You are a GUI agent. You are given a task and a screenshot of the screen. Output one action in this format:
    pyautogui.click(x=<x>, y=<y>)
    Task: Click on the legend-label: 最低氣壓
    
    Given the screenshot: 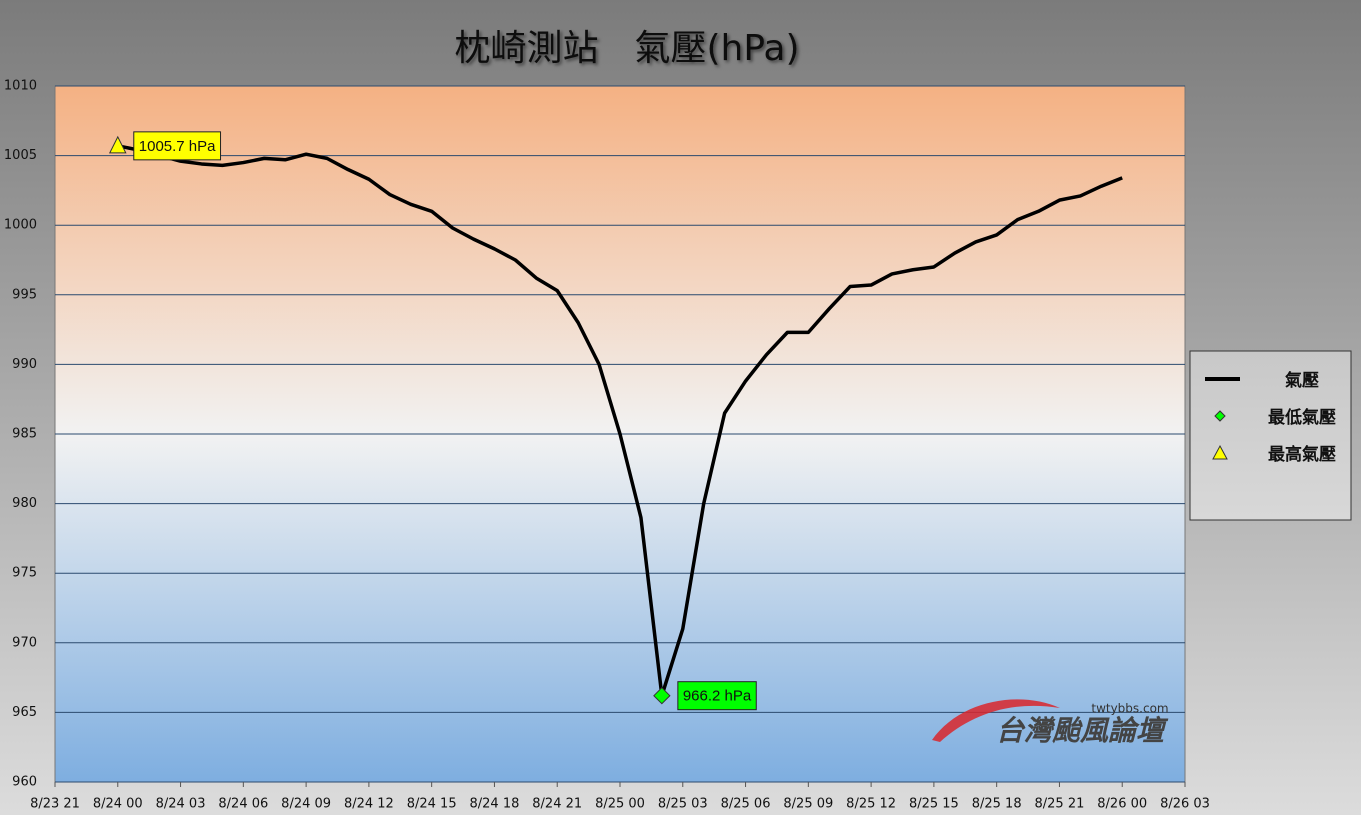 What is the action you would take?
    pyautogui.click(x=1302, y=417)
    